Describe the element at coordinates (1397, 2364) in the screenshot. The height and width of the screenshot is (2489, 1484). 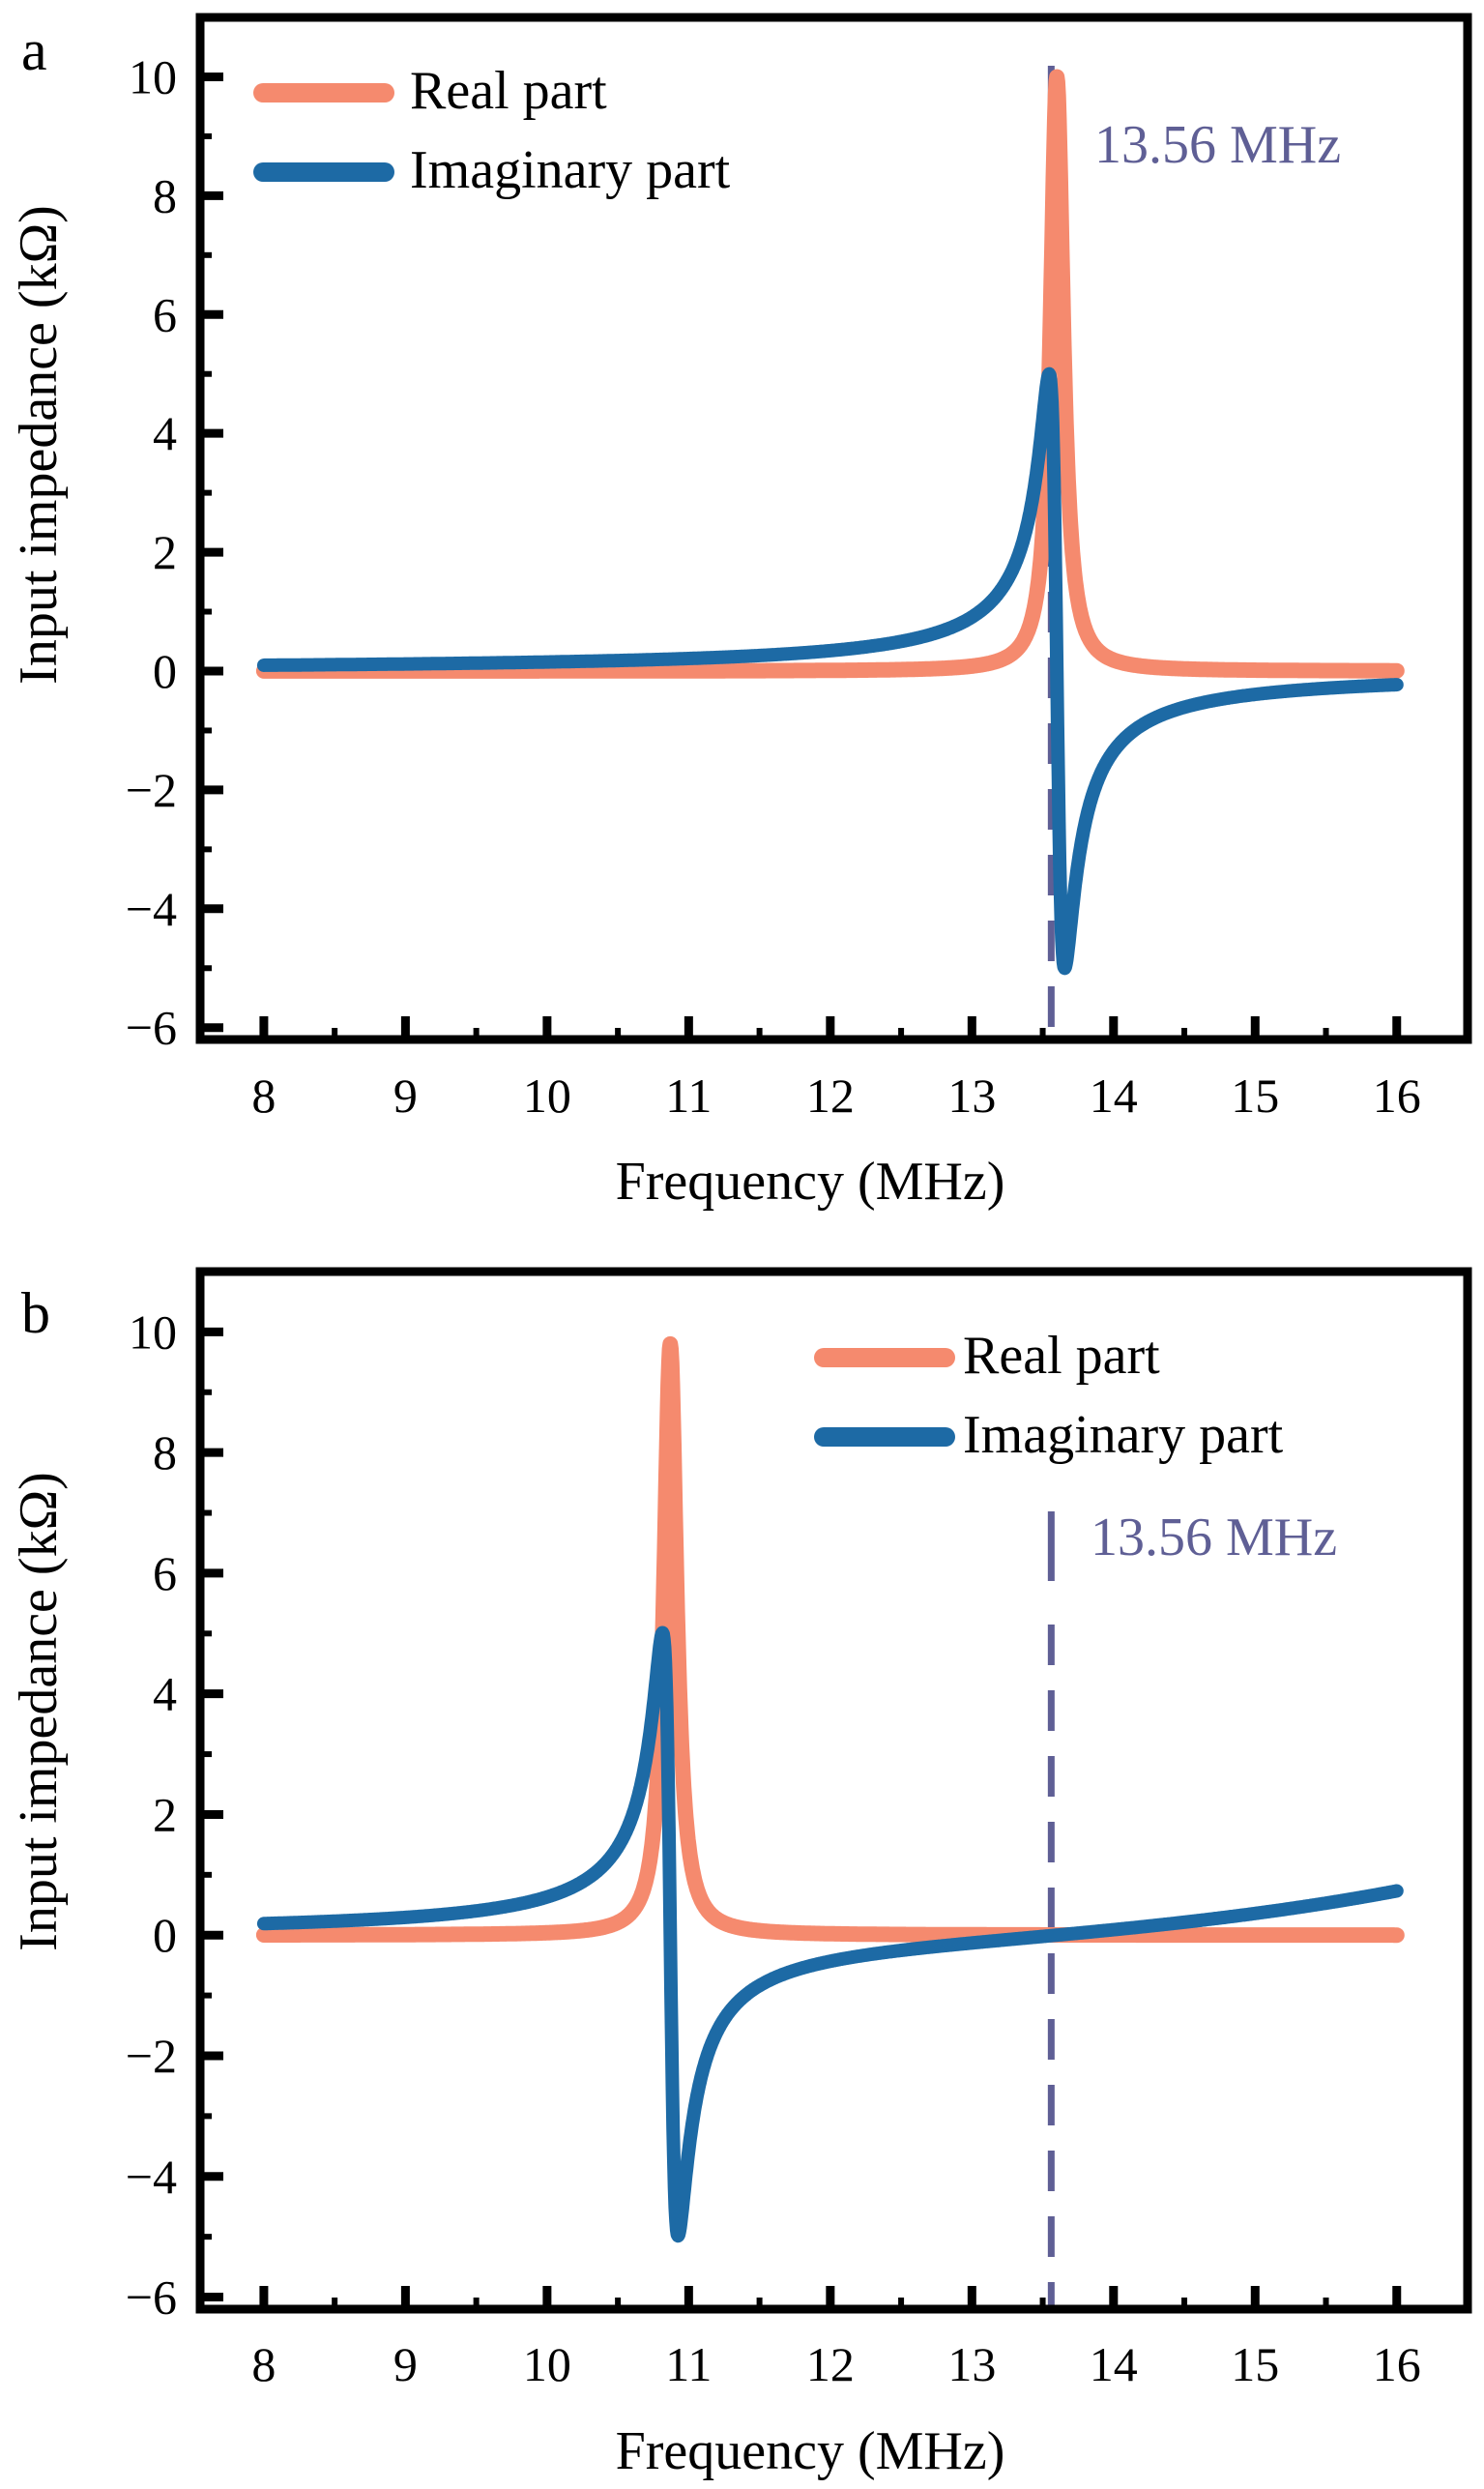
I see `x-tick-label-16-b: 16` at that location.